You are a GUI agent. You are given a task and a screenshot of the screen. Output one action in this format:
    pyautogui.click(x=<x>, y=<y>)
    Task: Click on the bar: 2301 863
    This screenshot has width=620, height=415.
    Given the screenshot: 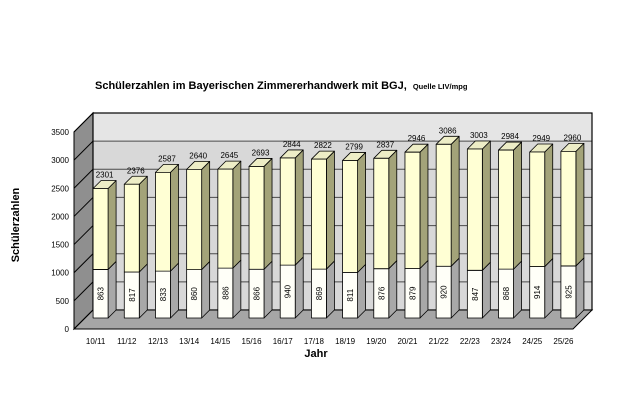 What is the action you would take?
    pyautogui.click(x=104, y=244)
    